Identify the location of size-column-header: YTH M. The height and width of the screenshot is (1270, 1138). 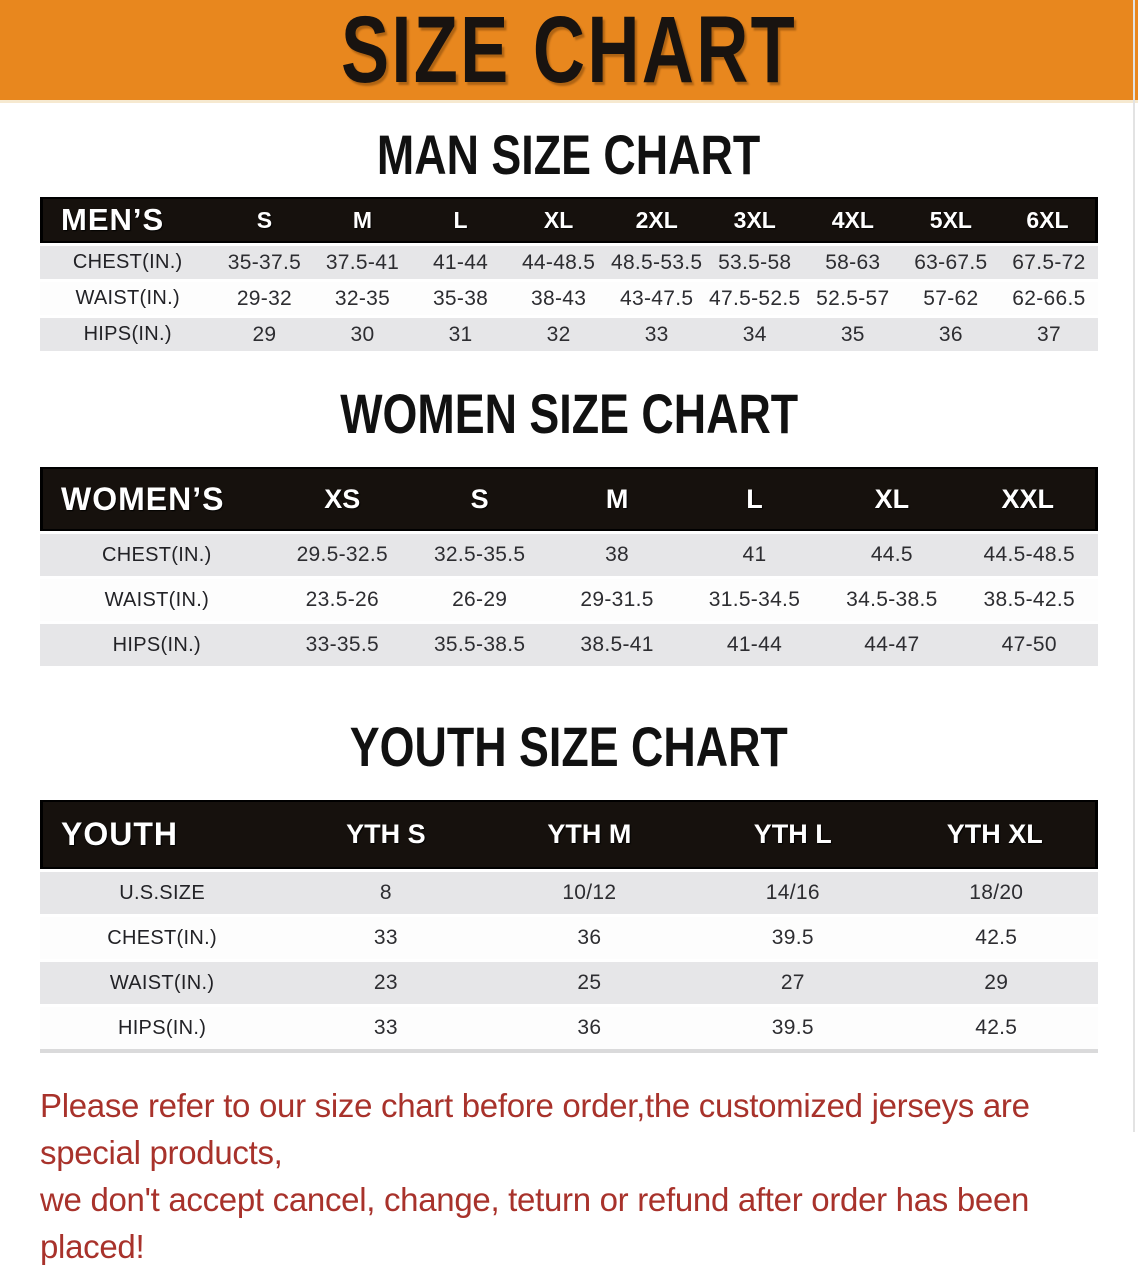
(589, 834).